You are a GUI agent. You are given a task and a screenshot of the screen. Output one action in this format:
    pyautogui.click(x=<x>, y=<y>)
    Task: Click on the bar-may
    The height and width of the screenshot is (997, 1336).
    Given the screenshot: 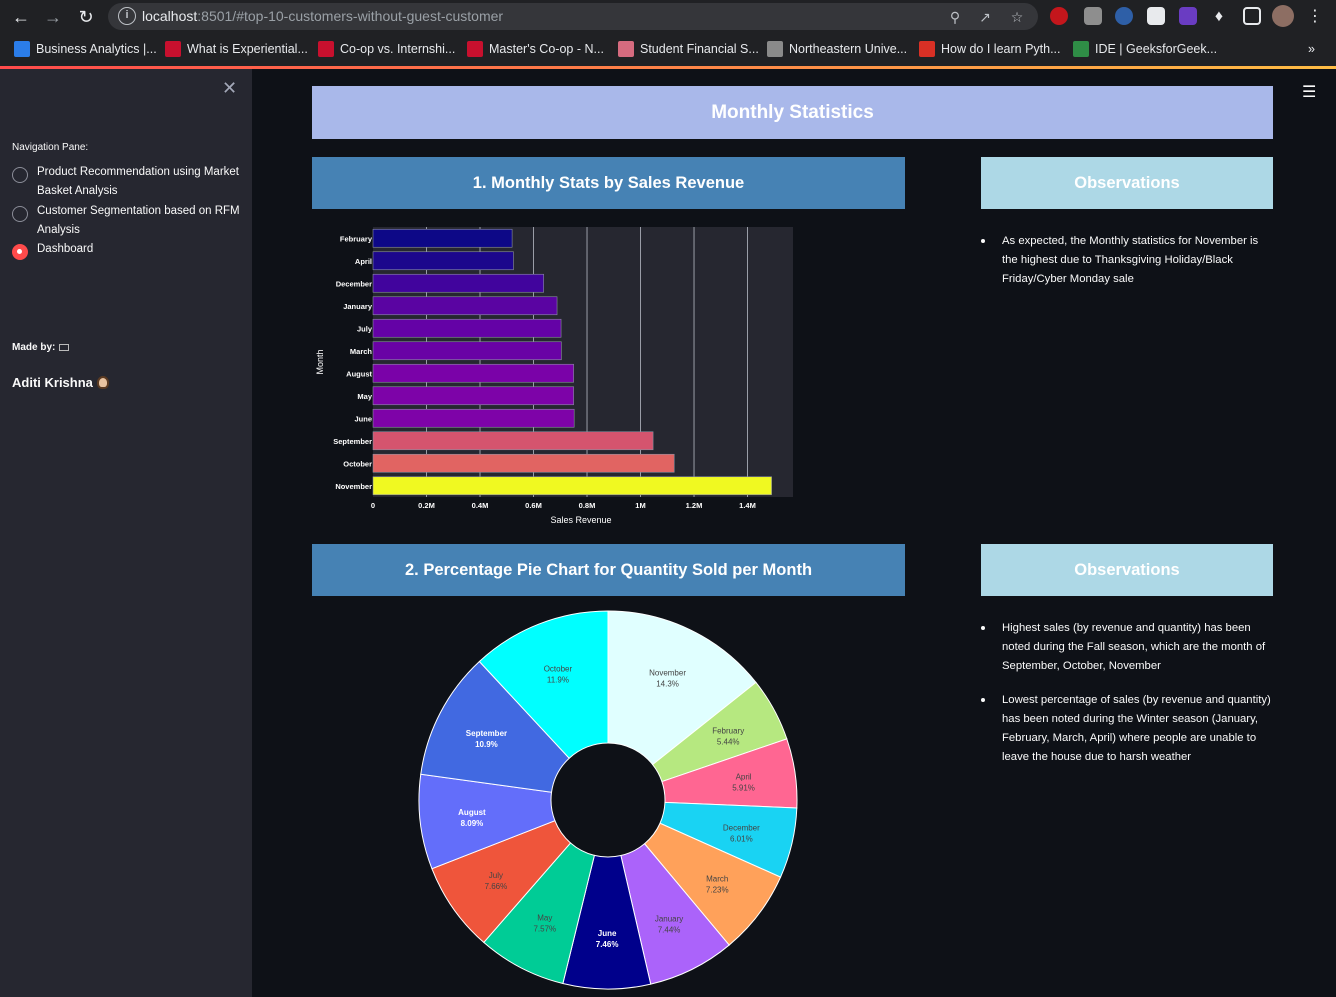 What is the action you would take?
    pyautogui.click(x=473, y=396)
    